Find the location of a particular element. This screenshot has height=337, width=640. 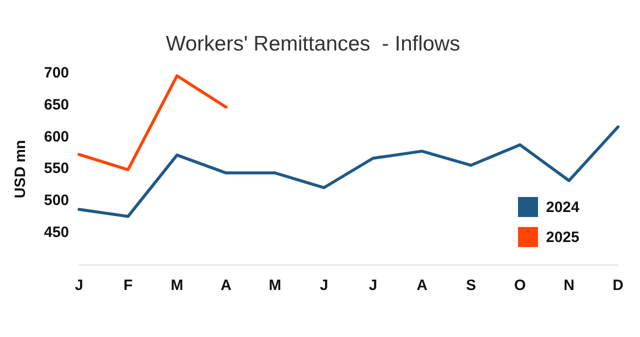

x-tick-label: F is located at coordinates (128, 285).